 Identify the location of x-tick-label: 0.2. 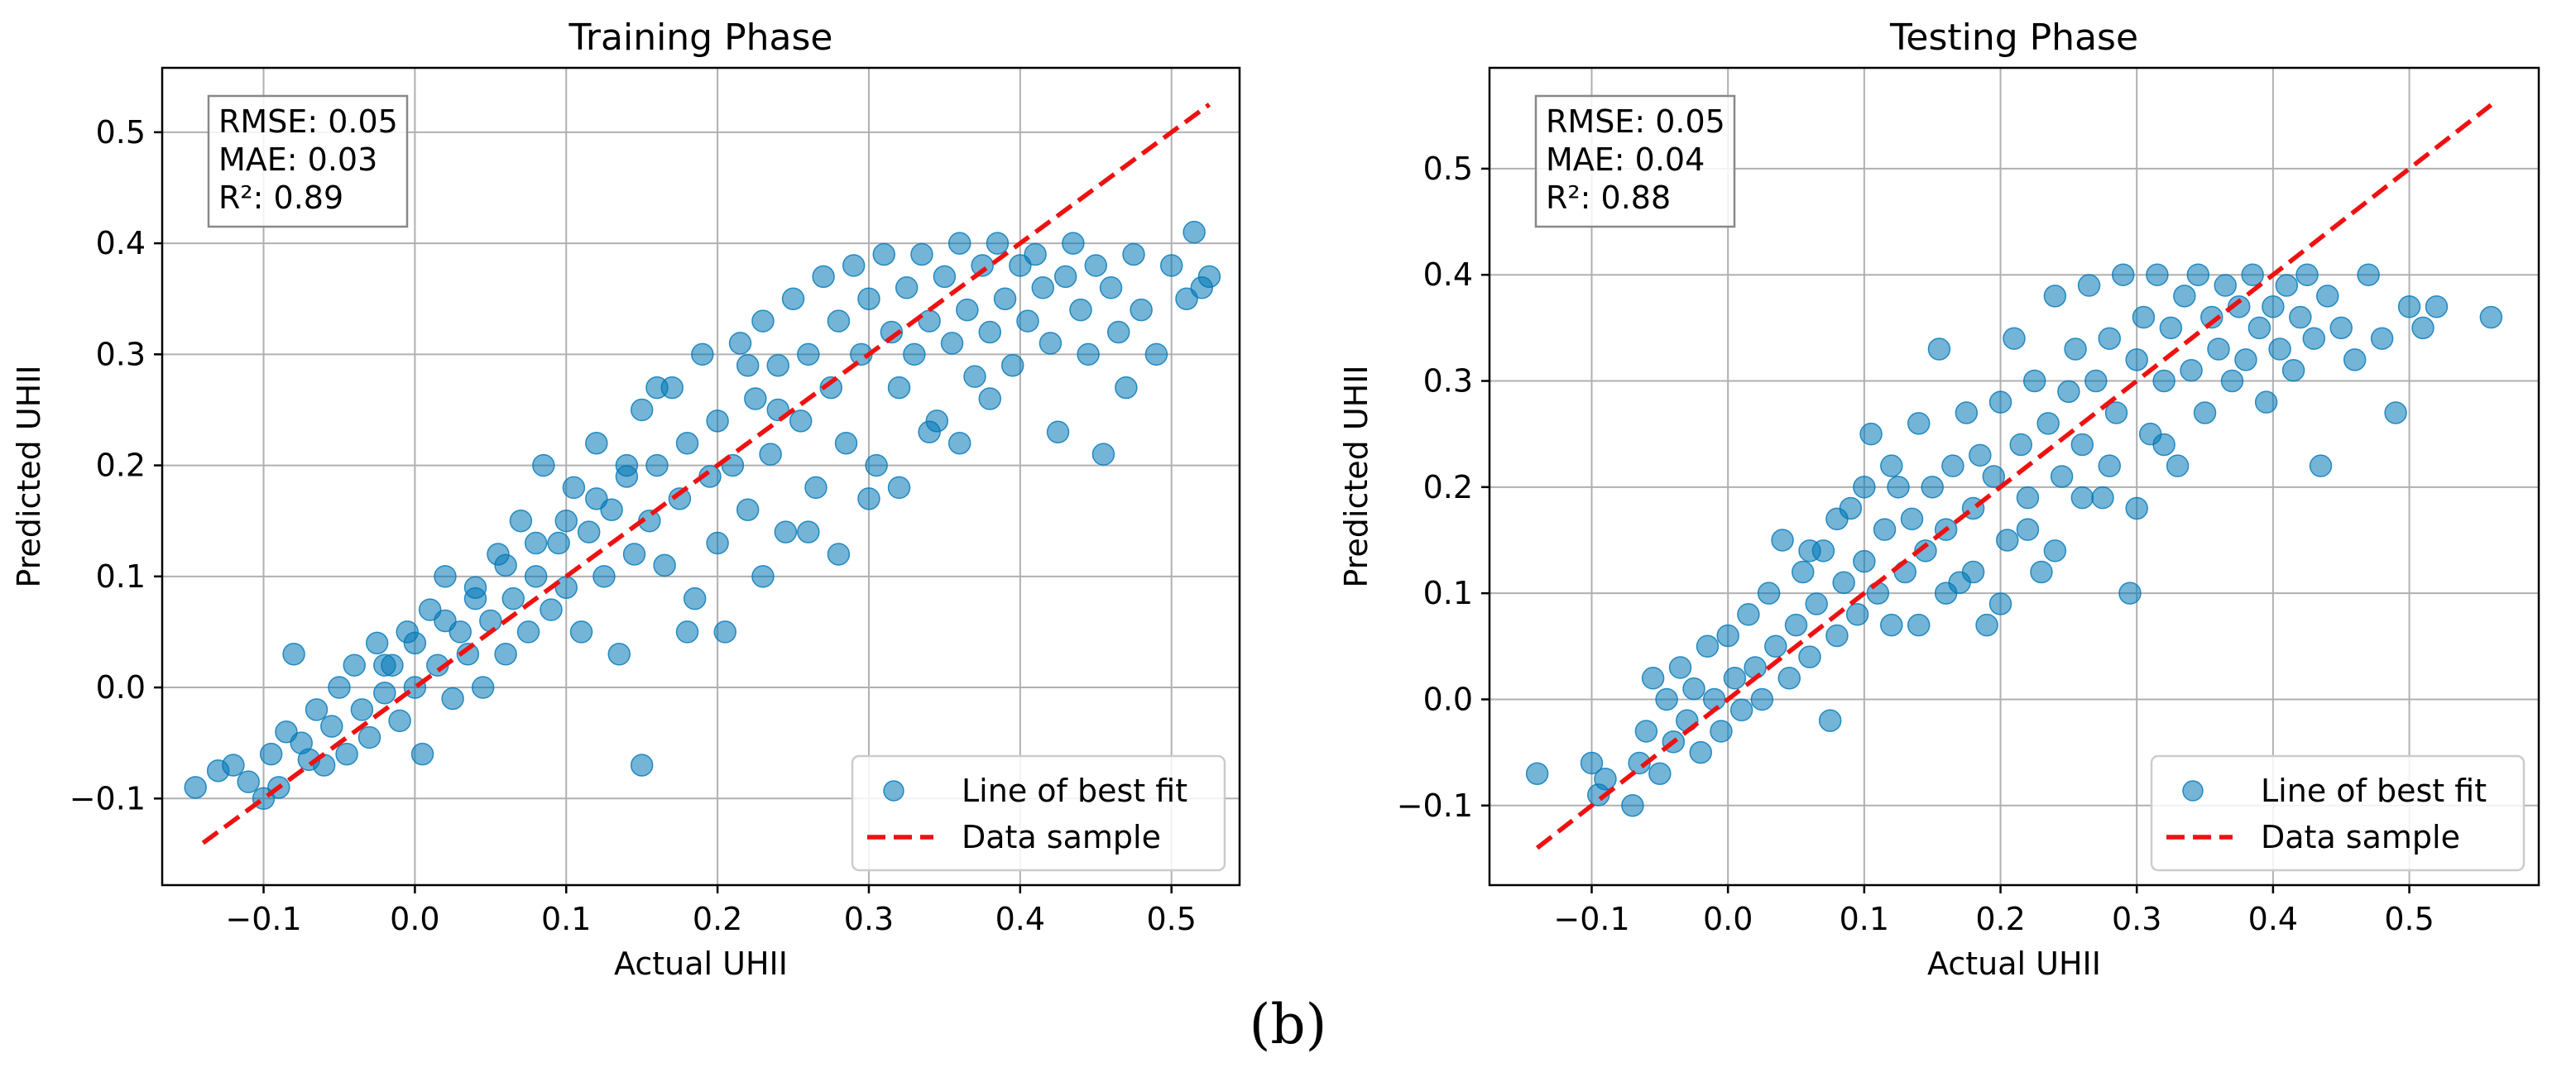
(717, 919).